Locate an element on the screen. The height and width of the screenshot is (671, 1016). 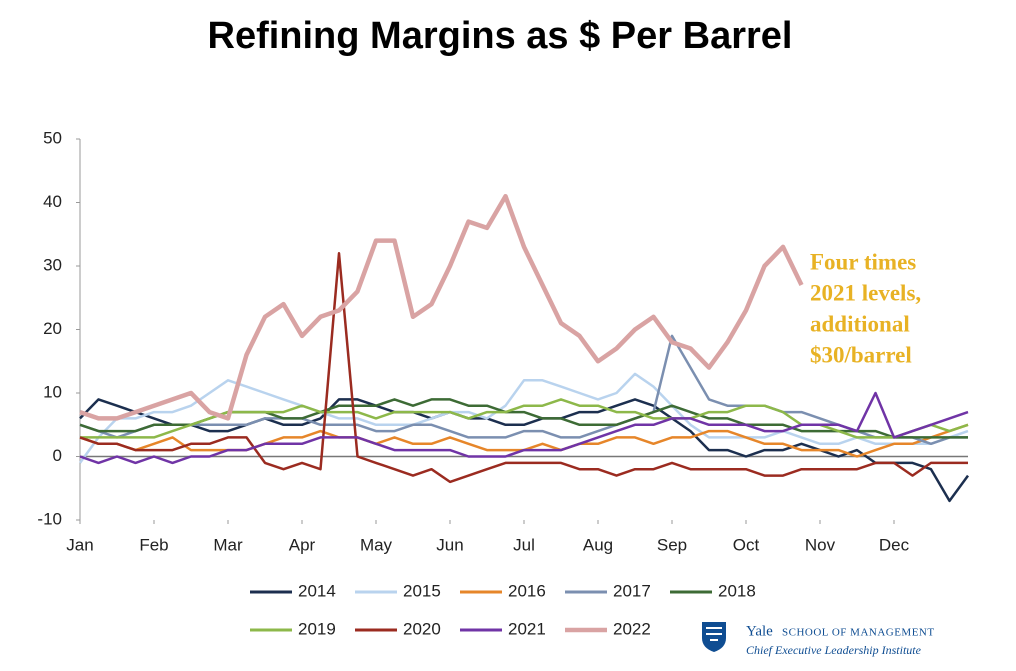
x-tick-label: Dec is located at coordinates (894, 544).